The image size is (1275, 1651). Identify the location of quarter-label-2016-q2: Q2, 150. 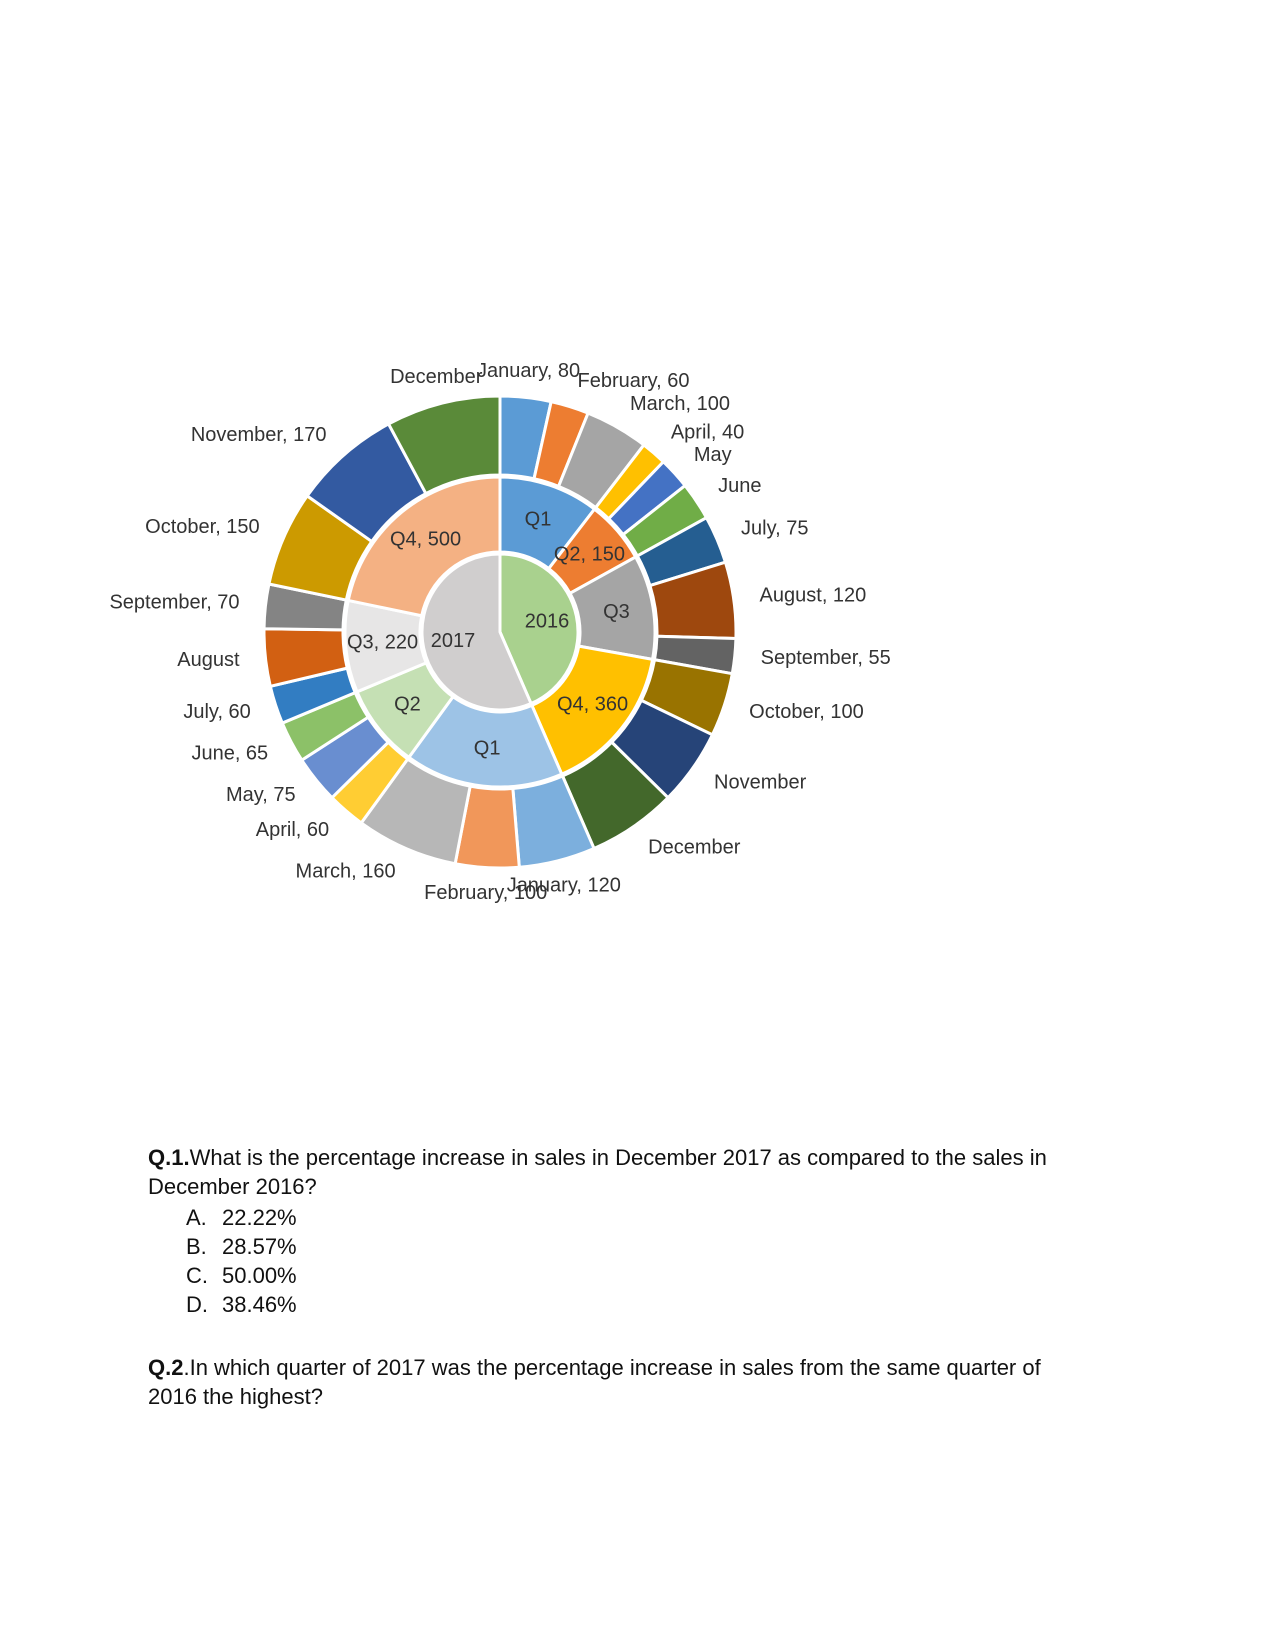
(589, 554).